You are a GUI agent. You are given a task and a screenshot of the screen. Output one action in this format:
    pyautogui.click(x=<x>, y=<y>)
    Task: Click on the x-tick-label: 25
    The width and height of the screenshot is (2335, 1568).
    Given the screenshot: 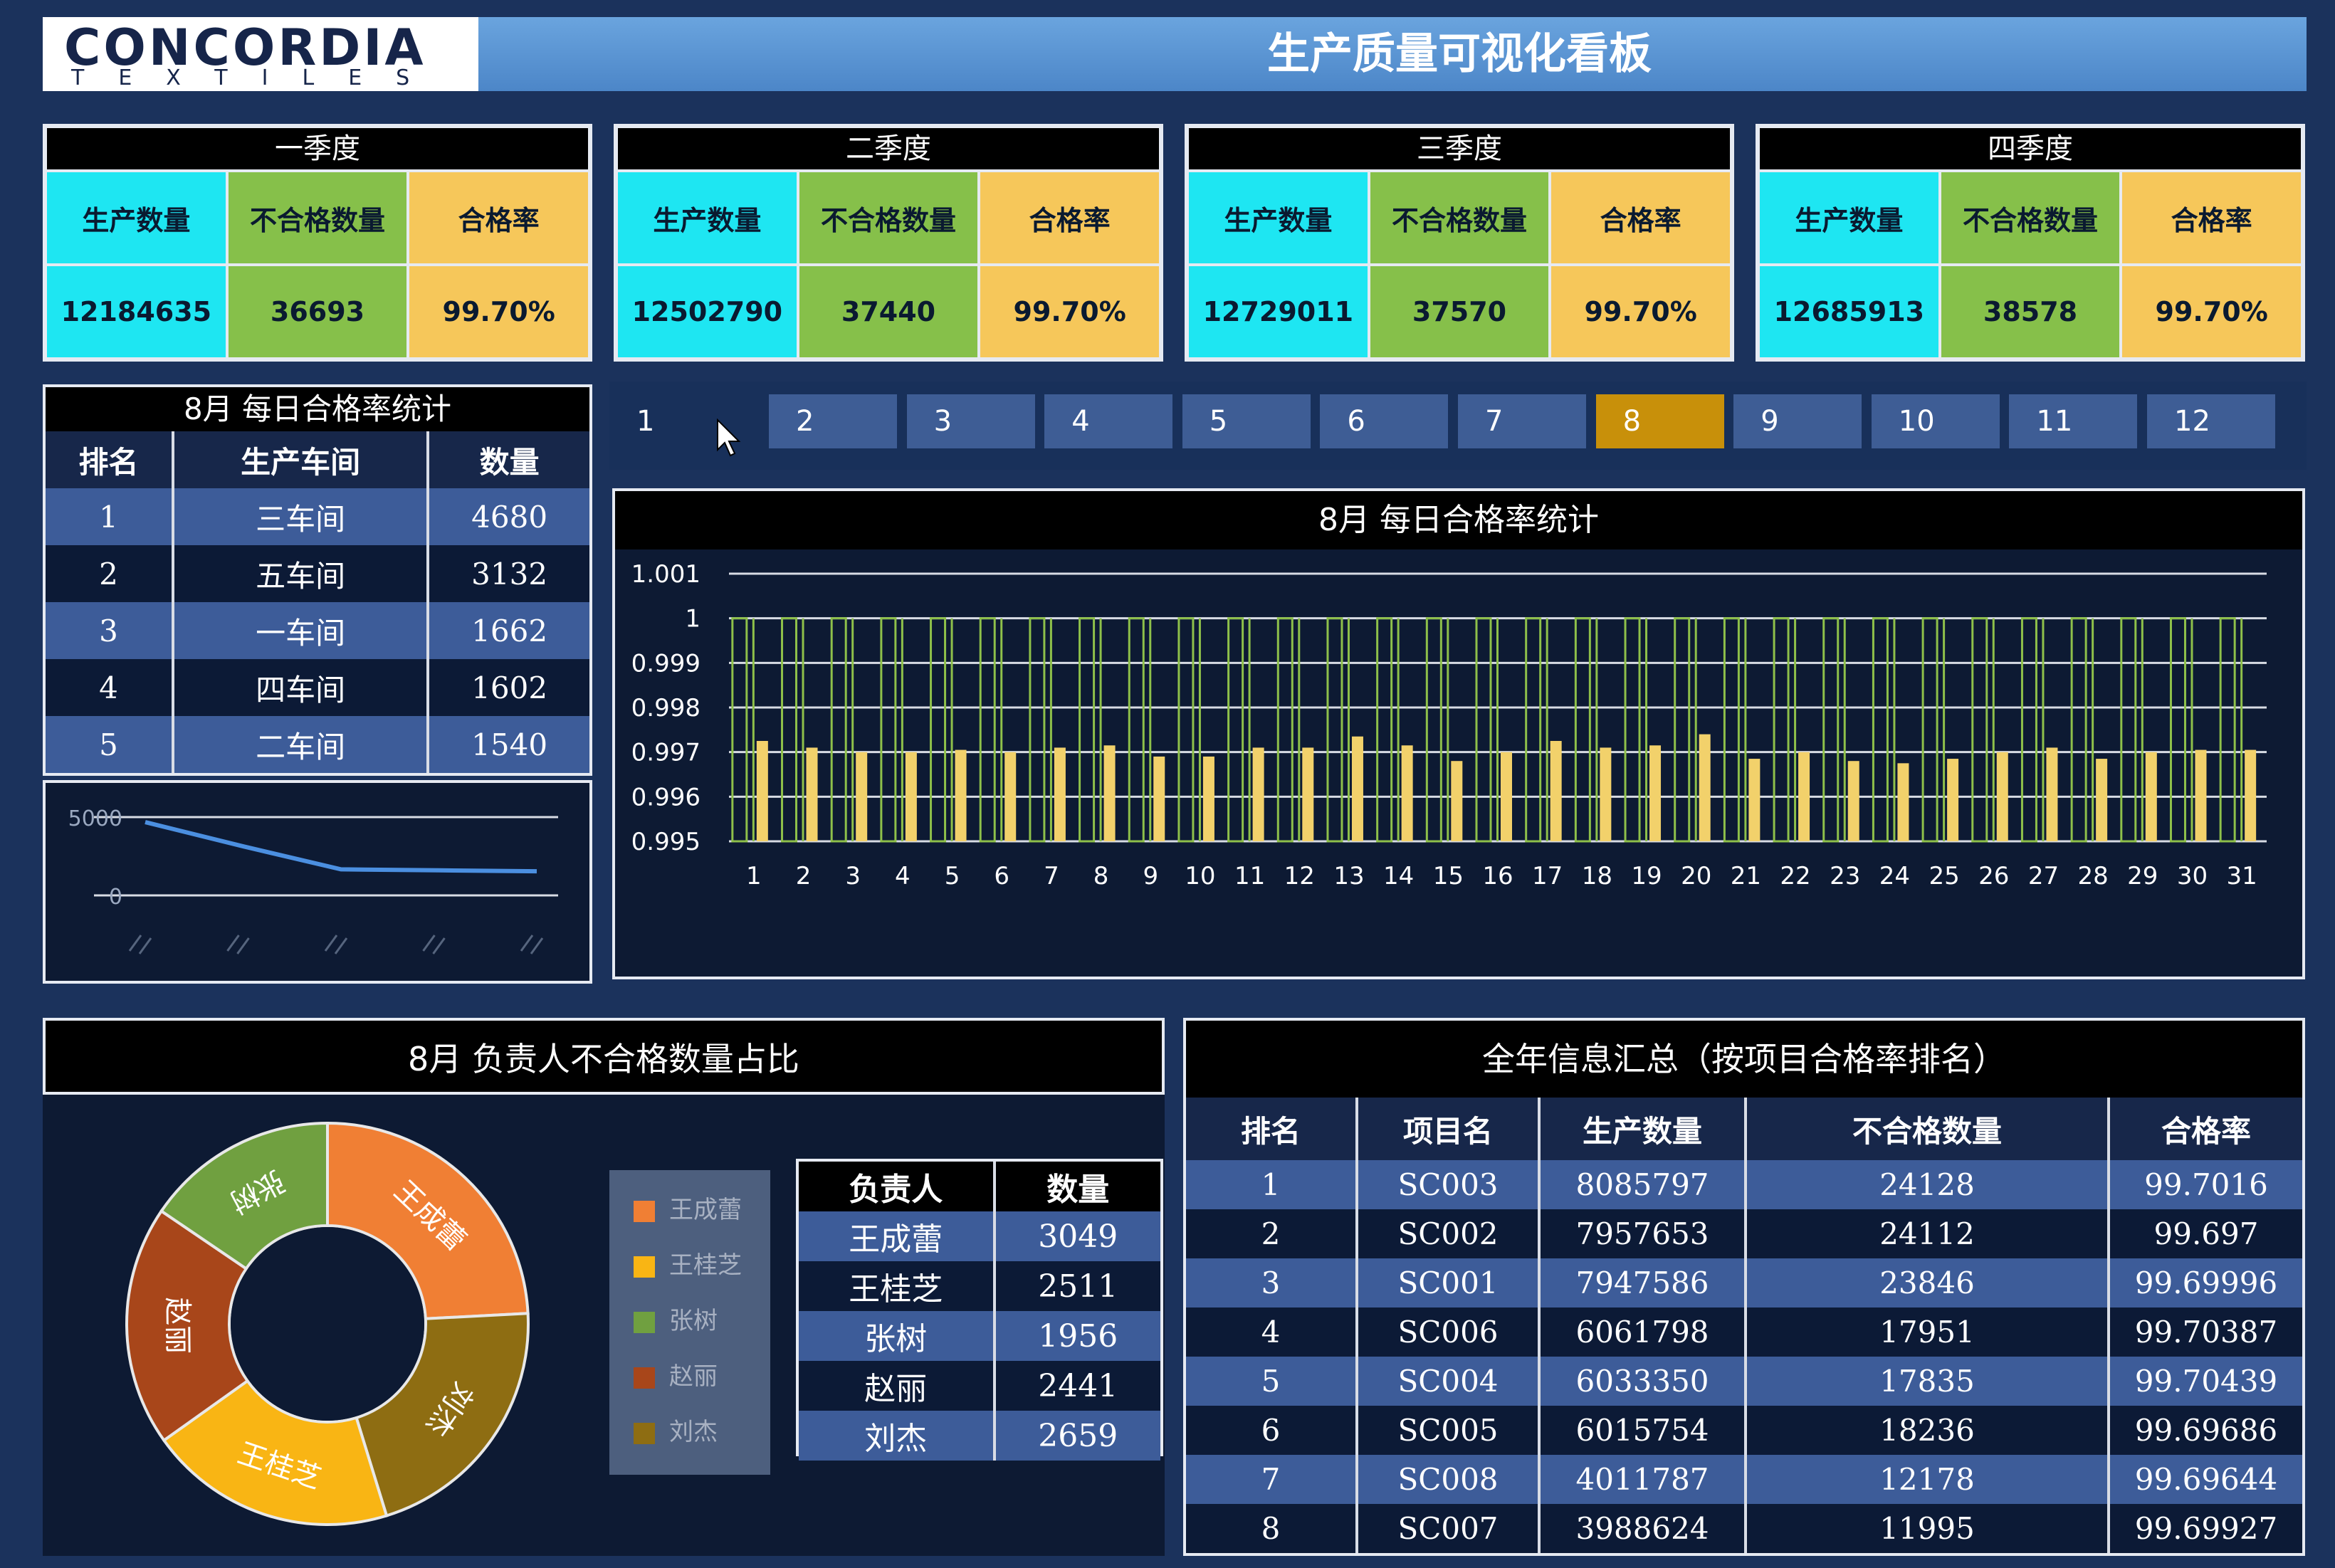 What is the action you would take?
    pyautogui.click(x=1944, y=876)
    